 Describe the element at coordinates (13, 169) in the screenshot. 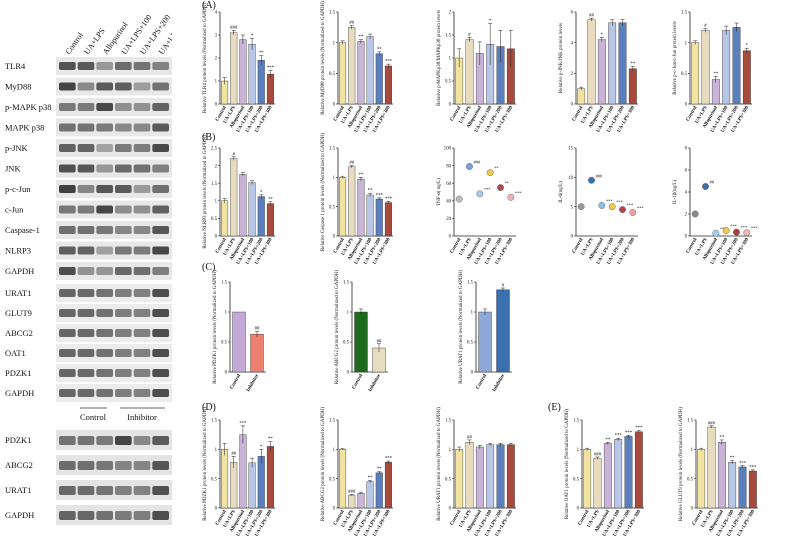

I see `blot-row-label: JNK` at that location.